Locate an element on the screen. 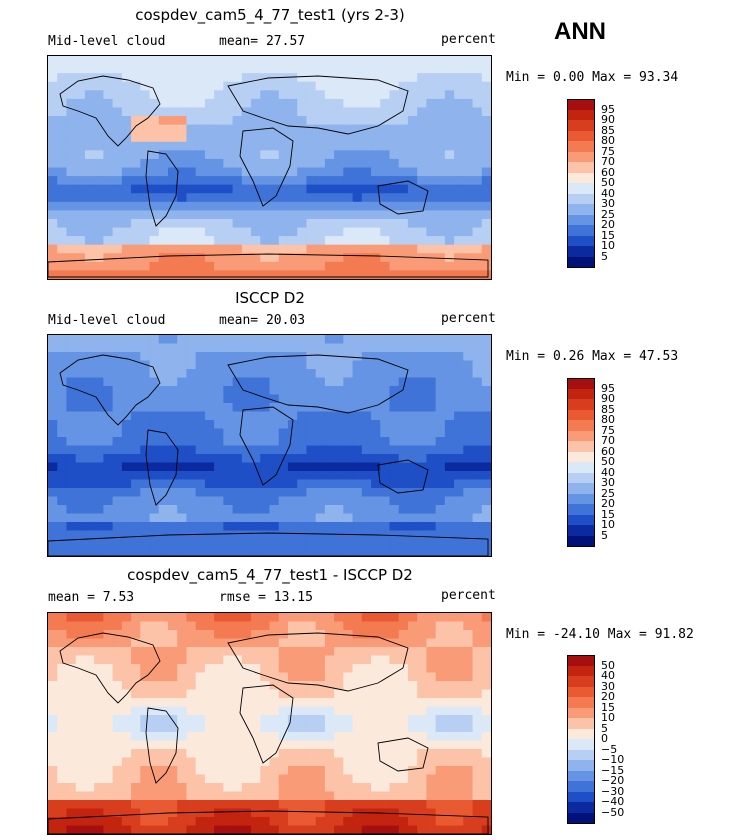 The width and height of the screenshot is (733, 840). panel-2-mean-label: mean= 20.03 is located at coordinates (262, 320).